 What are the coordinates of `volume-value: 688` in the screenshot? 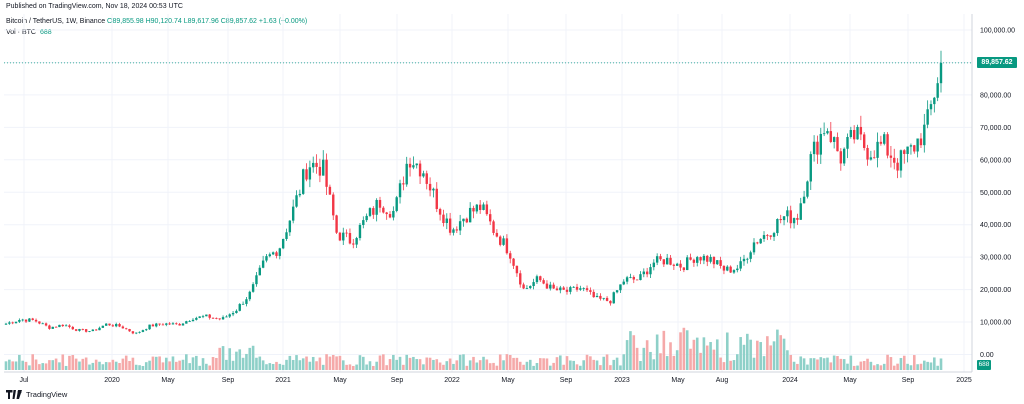 It's located at (45, 32).